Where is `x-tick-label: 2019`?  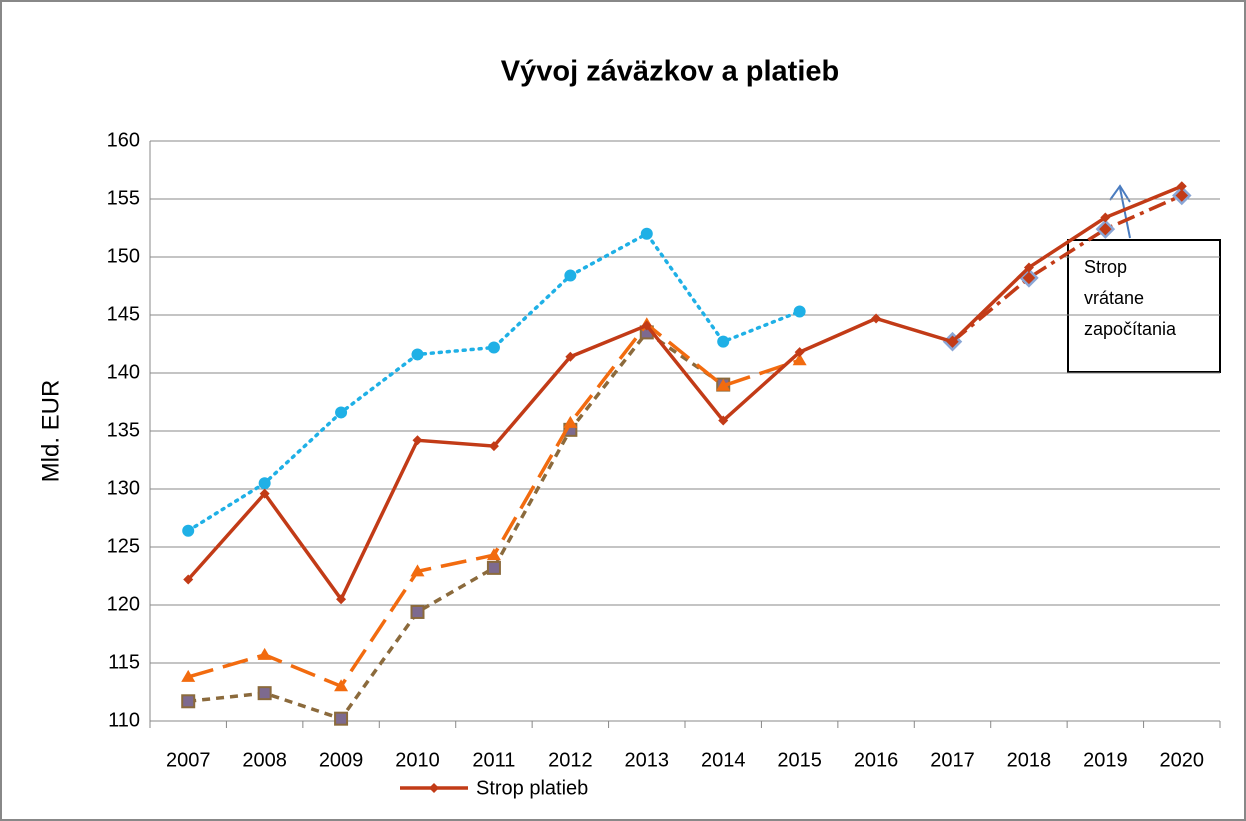 x-tick-label: 2019 is located at coordinates (1105, 760).